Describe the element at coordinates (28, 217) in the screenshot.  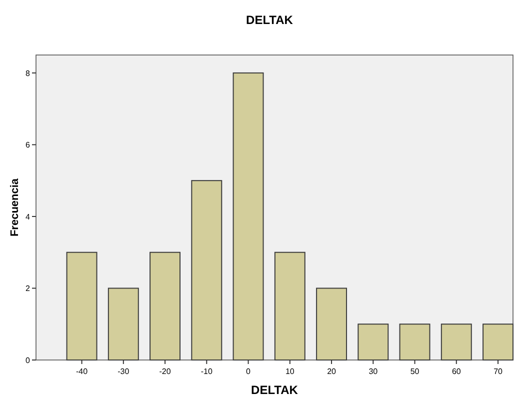
I see `y-tick-label: 4` at that location.